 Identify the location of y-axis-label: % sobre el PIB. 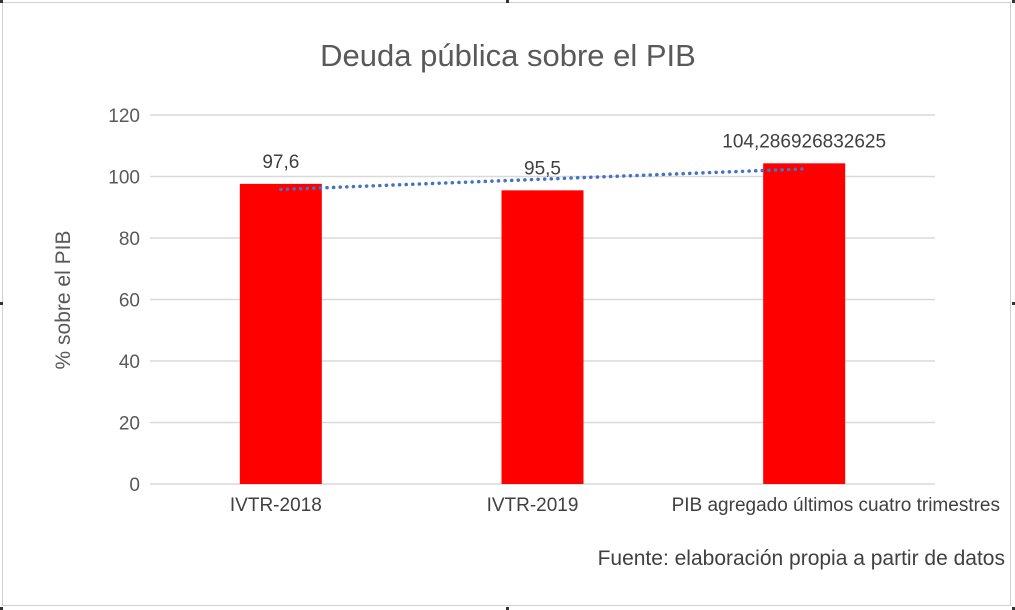
(63, 300).